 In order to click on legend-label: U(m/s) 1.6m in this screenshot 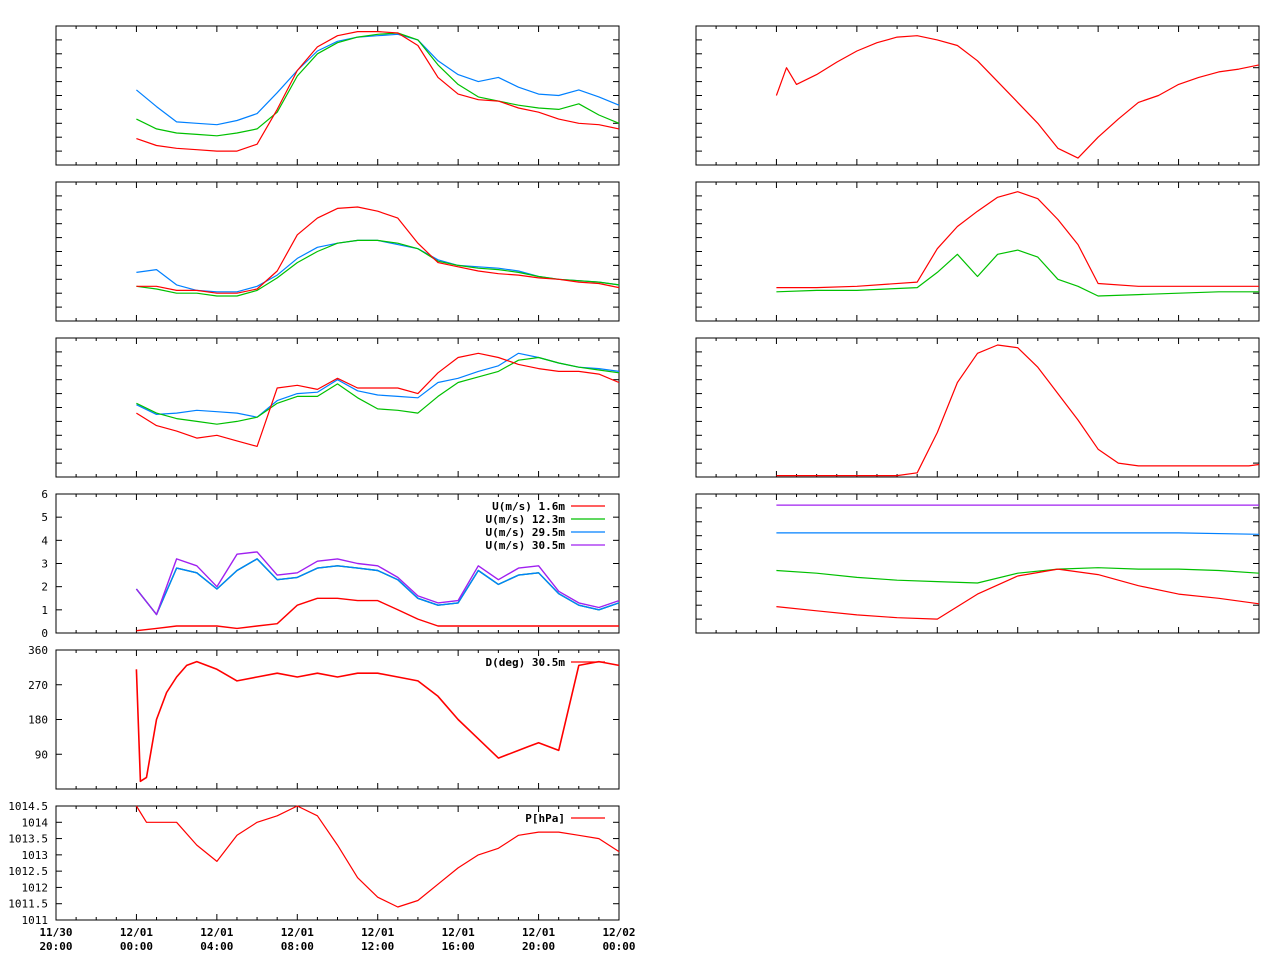, I will do `click(528, 506)`.